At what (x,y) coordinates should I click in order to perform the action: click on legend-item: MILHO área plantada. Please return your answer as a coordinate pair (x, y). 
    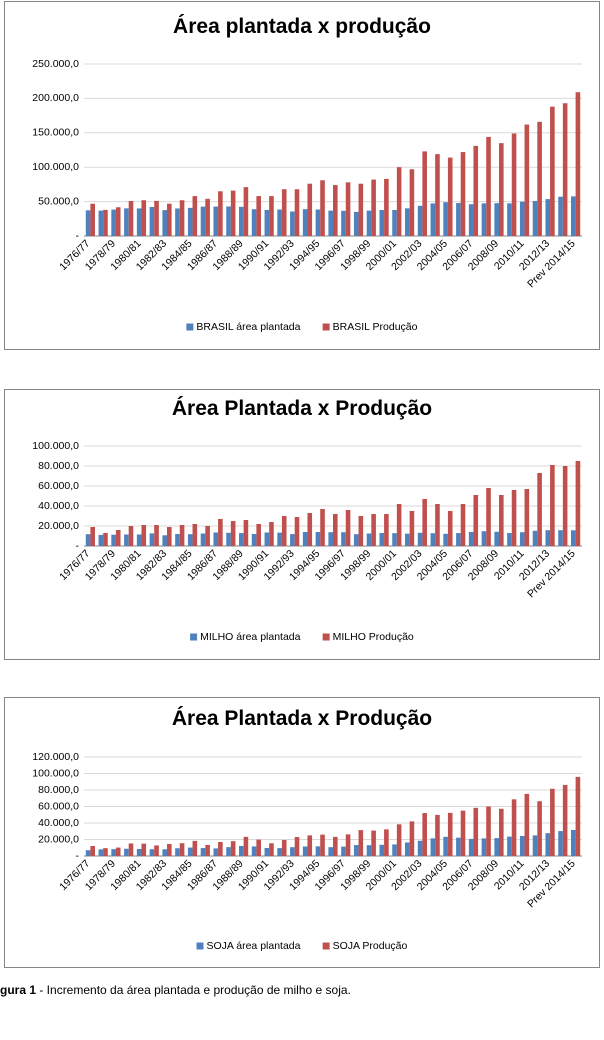
    Looking at the image, I should click on (245, 637).